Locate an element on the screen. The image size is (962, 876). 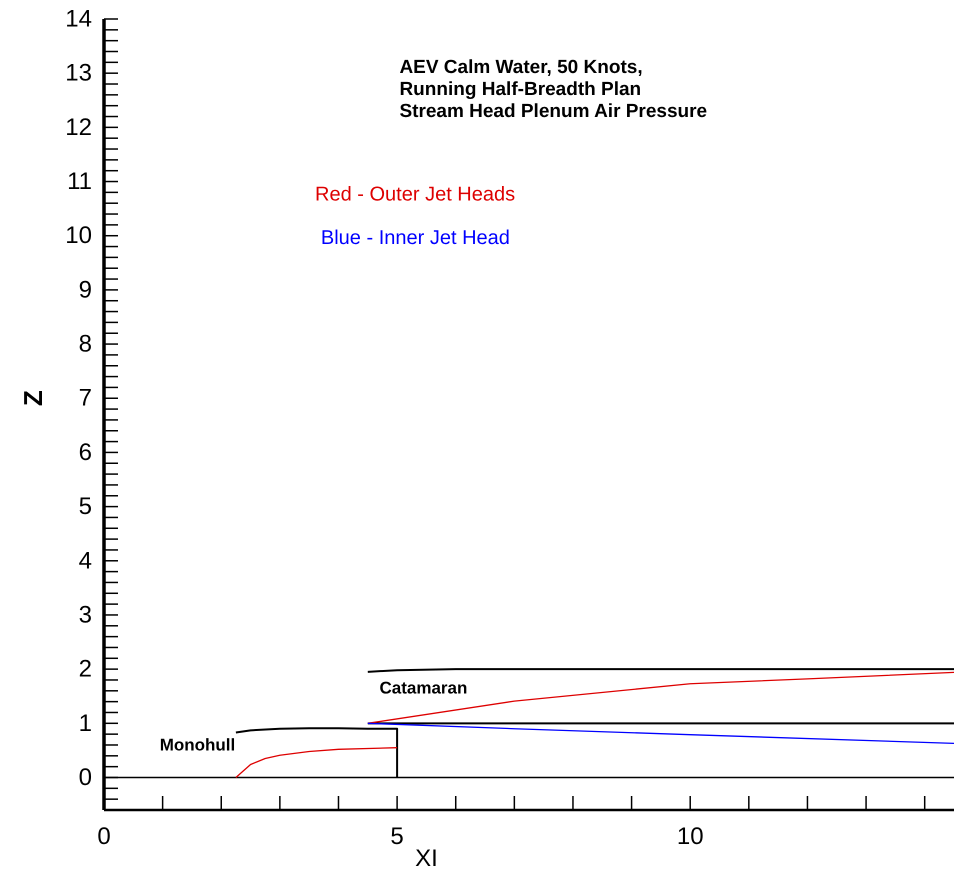
series-label: Catamaran is located at coordinates (424, 688).